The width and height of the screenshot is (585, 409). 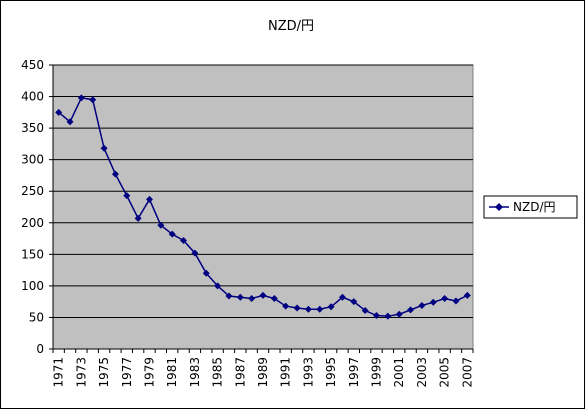 I want to click on legend-box, so click(x=530, y=207).